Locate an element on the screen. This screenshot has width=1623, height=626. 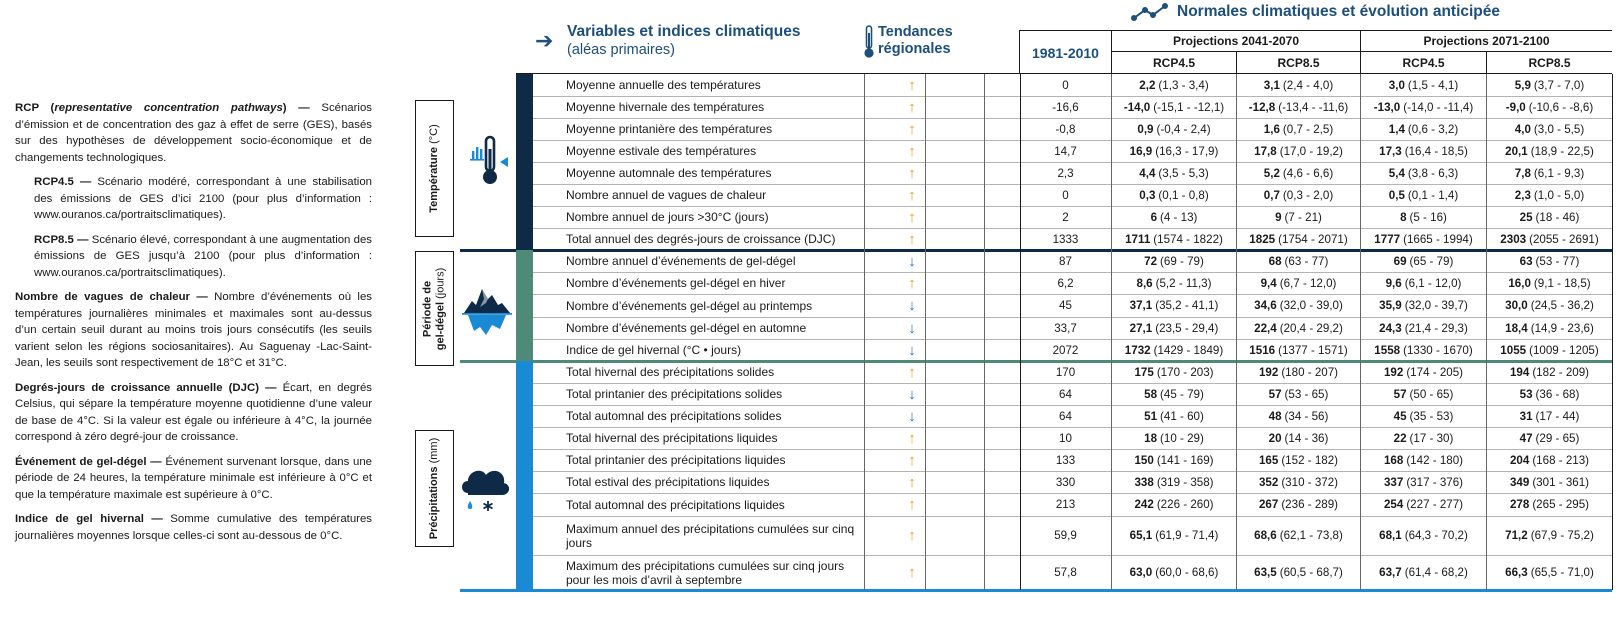
range-value: (3,0 - 5,5) is located at coordinates (1559, 129).